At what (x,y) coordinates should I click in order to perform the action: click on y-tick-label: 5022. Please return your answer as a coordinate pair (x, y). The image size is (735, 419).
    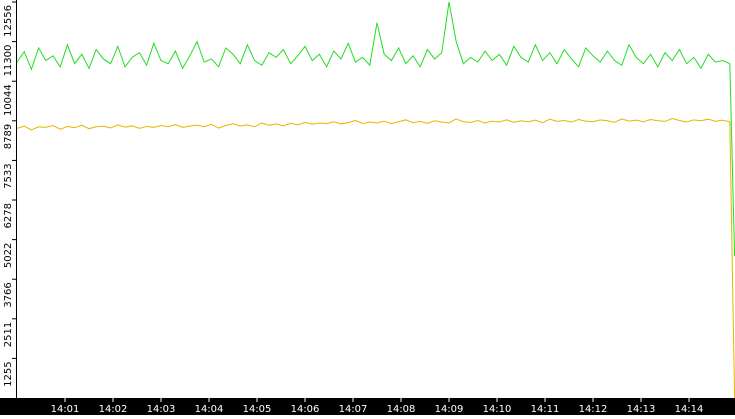
    Looking at the image, I should click on (8, 255).